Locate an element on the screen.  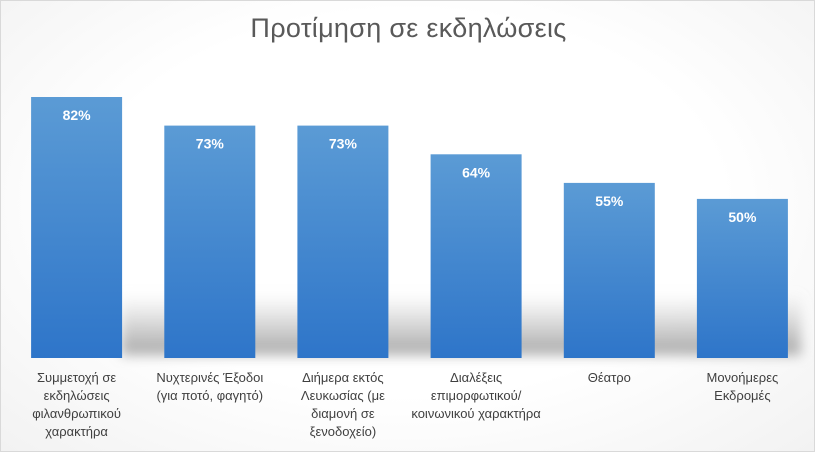
data-label-2: 73% is located at coordinates (210, 144).